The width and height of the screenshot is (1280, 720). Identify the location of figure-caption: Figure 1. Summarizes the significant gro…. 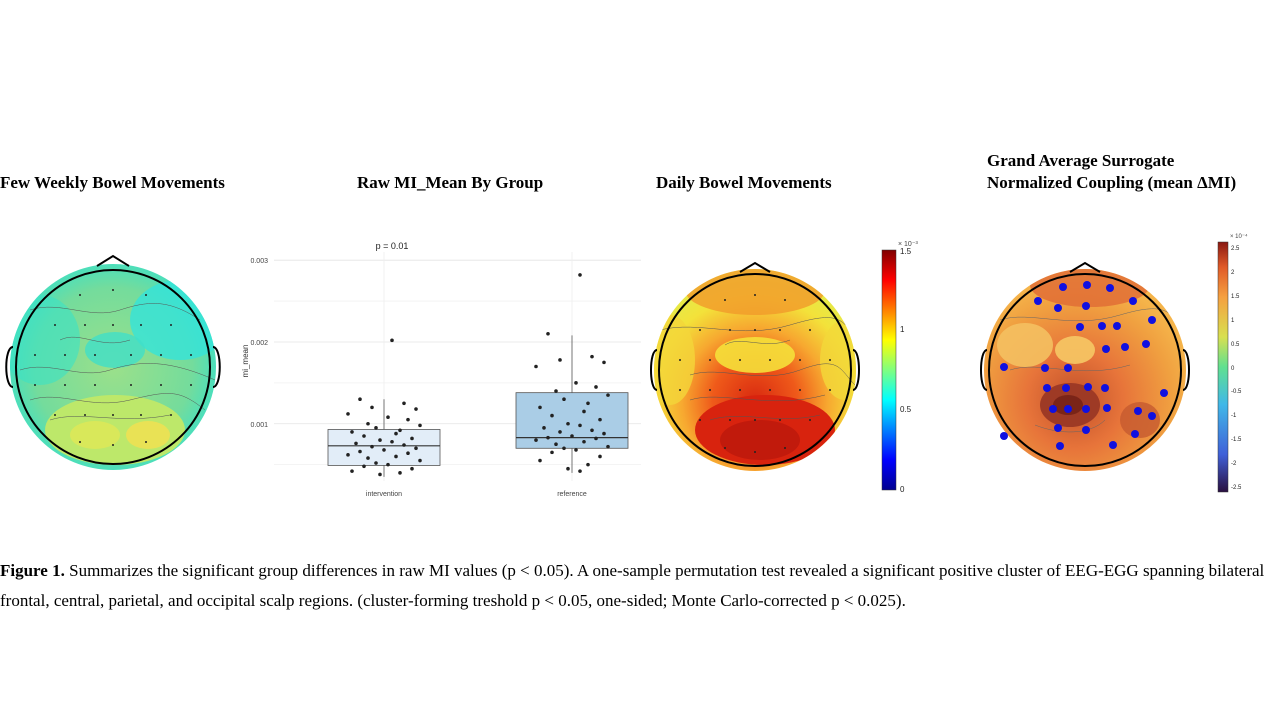
(635, 586).